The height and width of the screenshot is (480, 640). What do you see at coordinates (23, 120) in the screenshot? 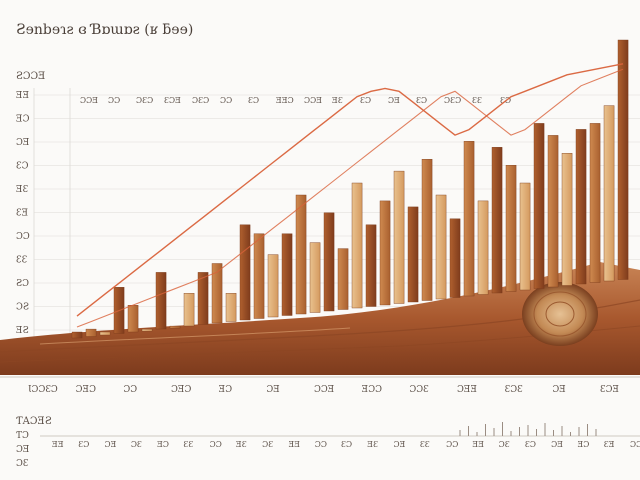
I see `y-tick-label: ƎƆ` at bounding box center [23, 120].